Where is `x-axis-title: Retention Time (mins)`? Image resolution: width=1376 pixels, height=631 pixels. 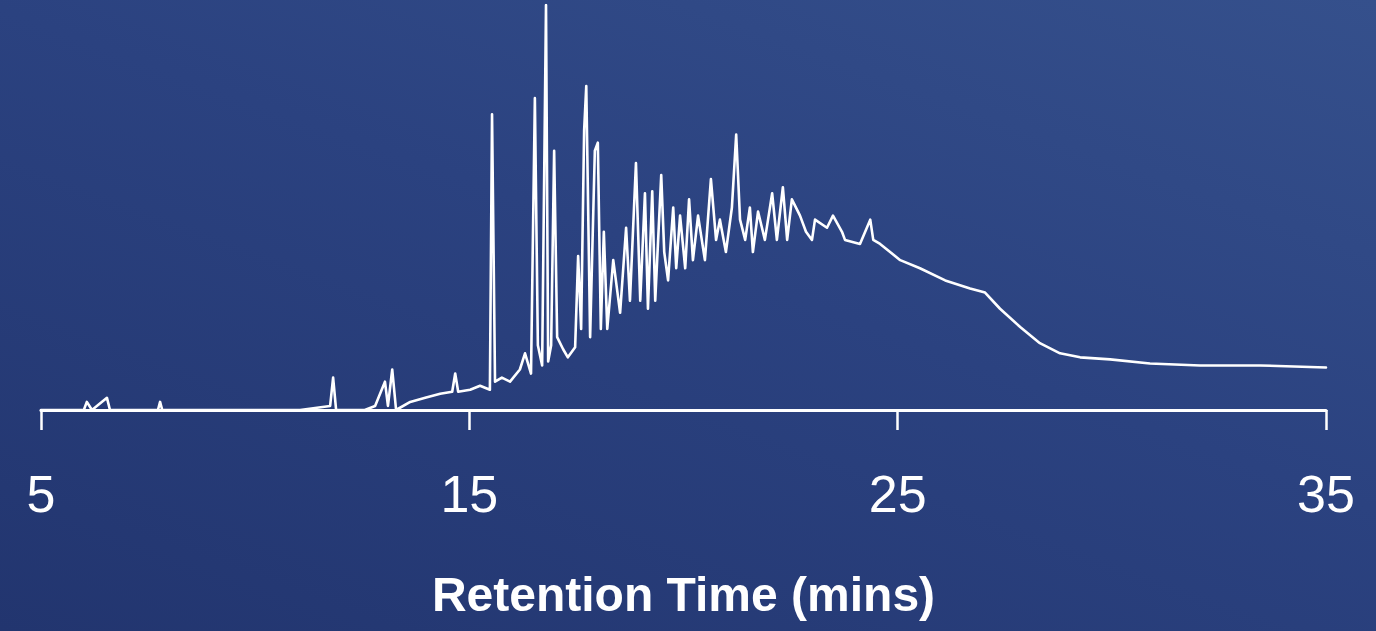 x-axis-title: Retention Time (mins) is located at coordinates (683, 594).